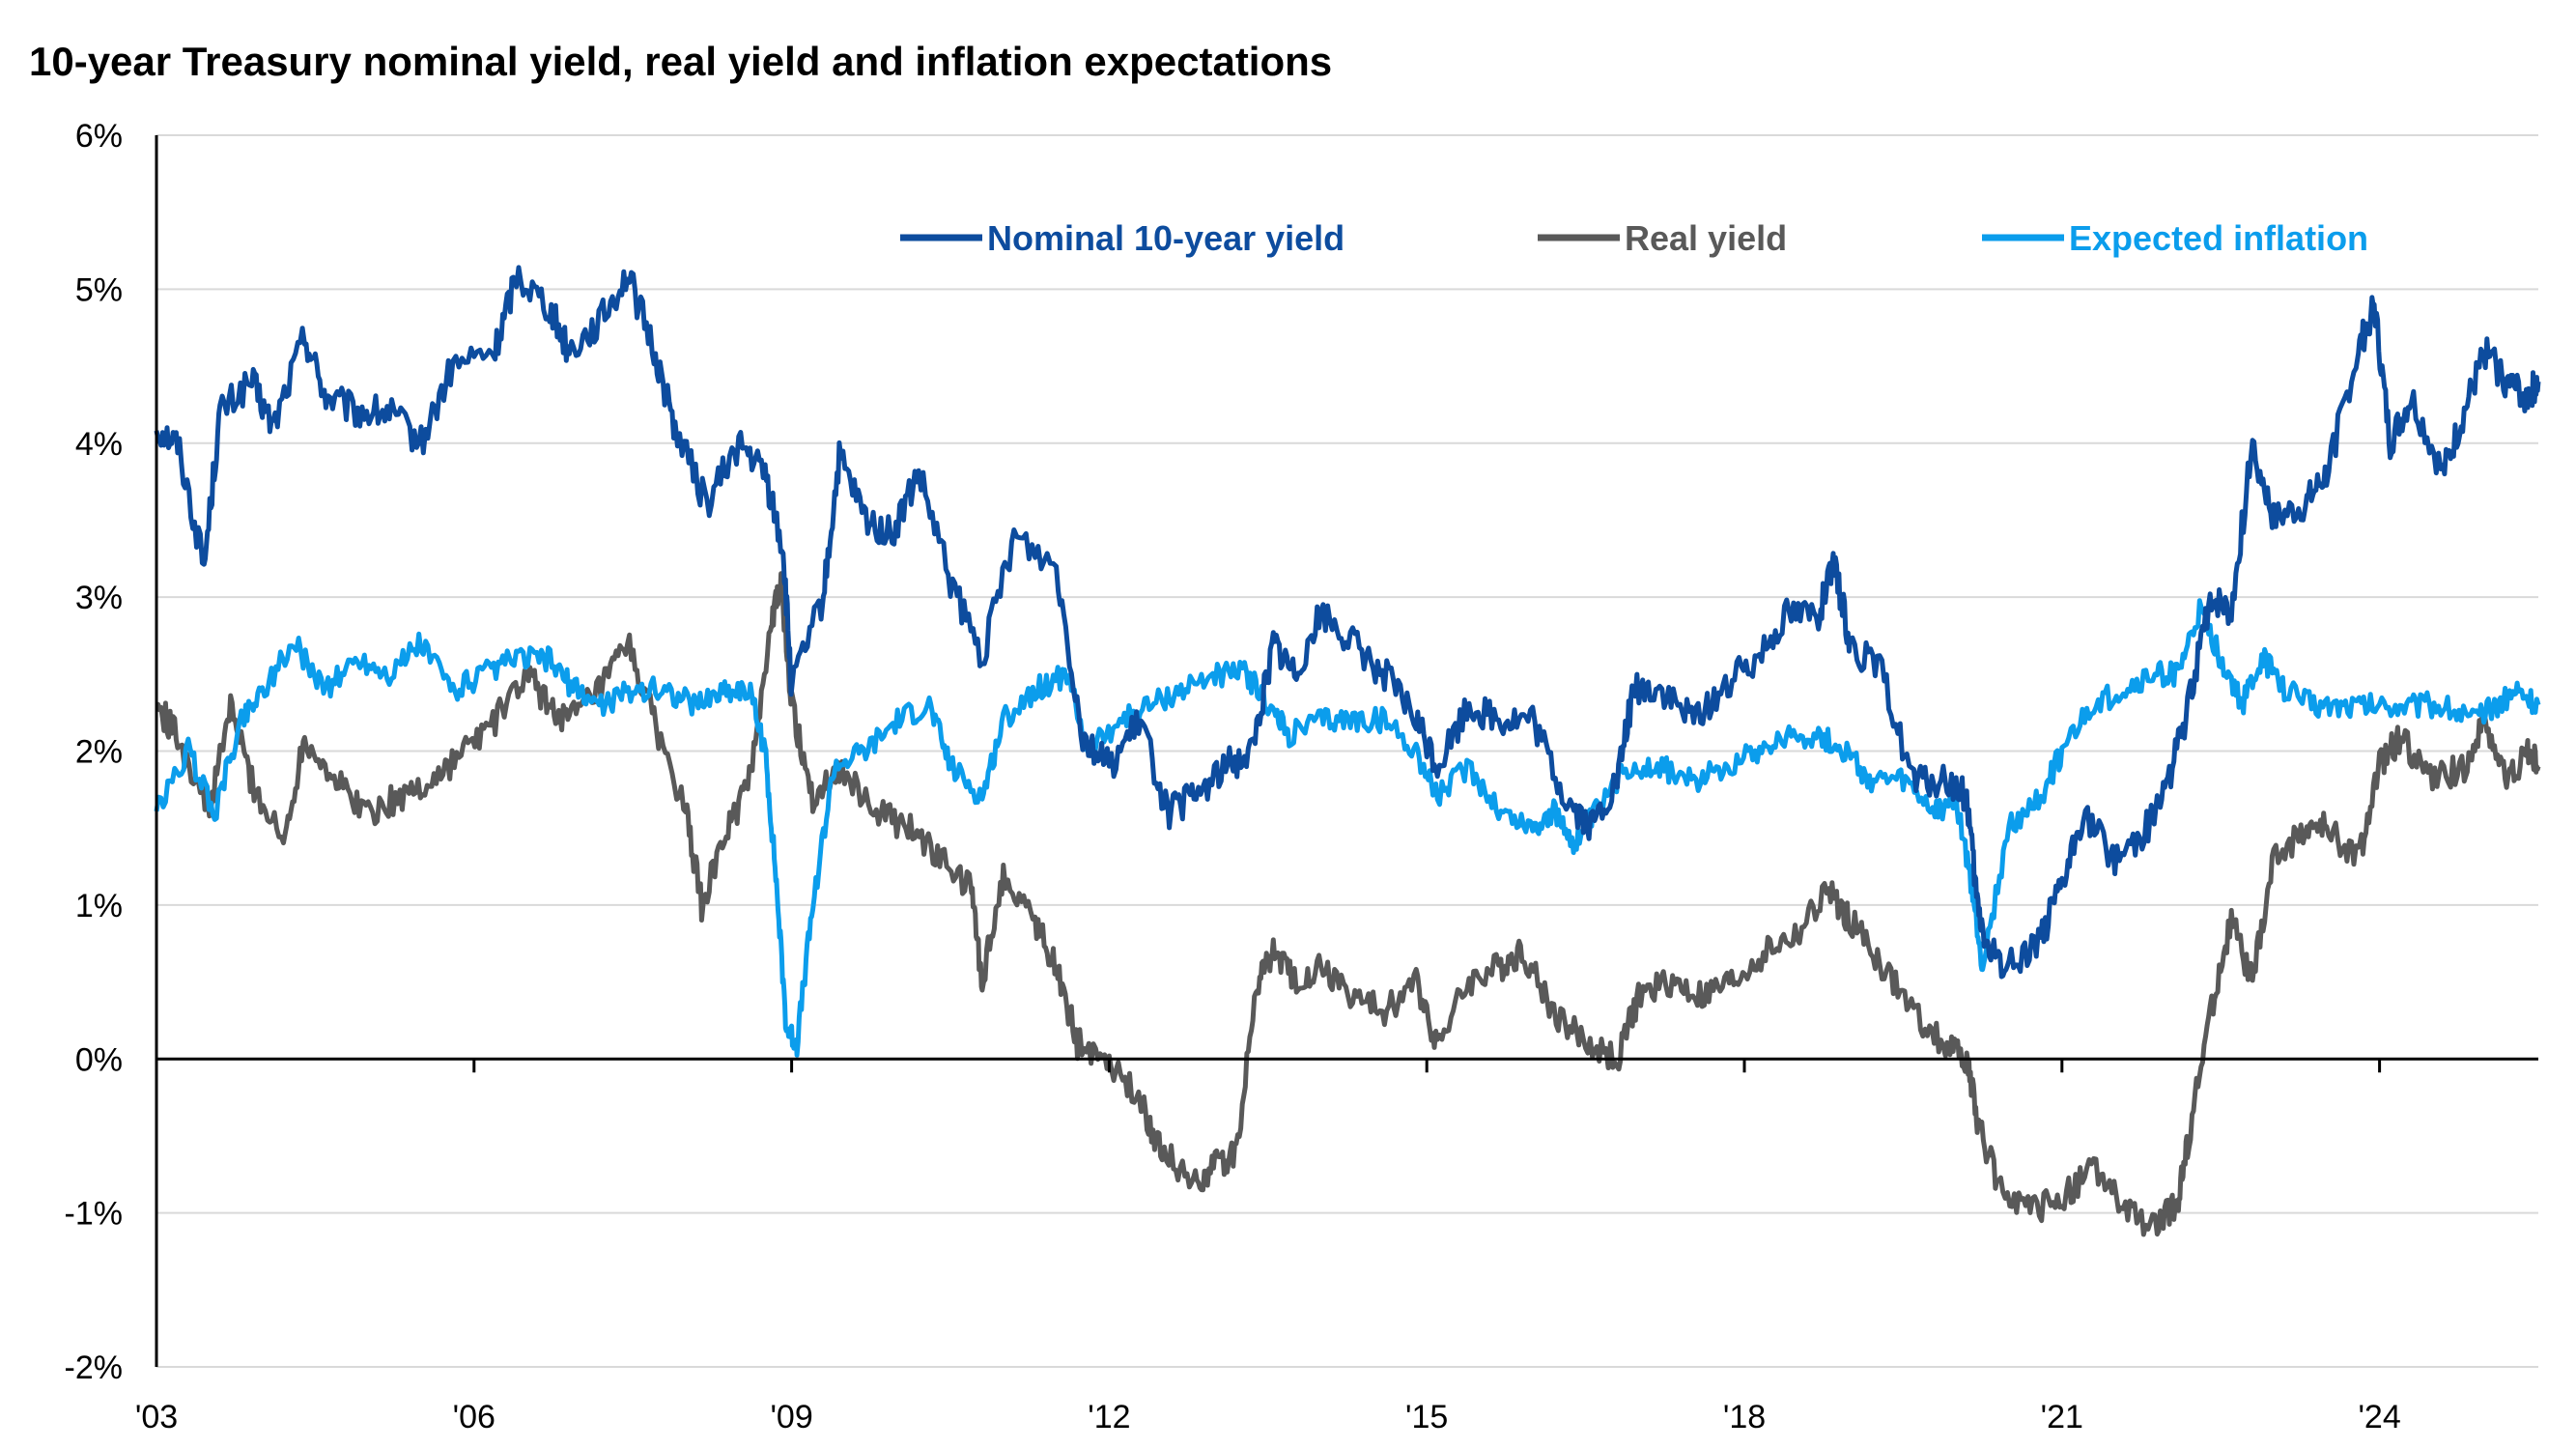  What do you see at coordinates (1706, 238) in the screenshot?
I see `legend-label-real-yield: Real yield` at bounding box center [1706, 238].